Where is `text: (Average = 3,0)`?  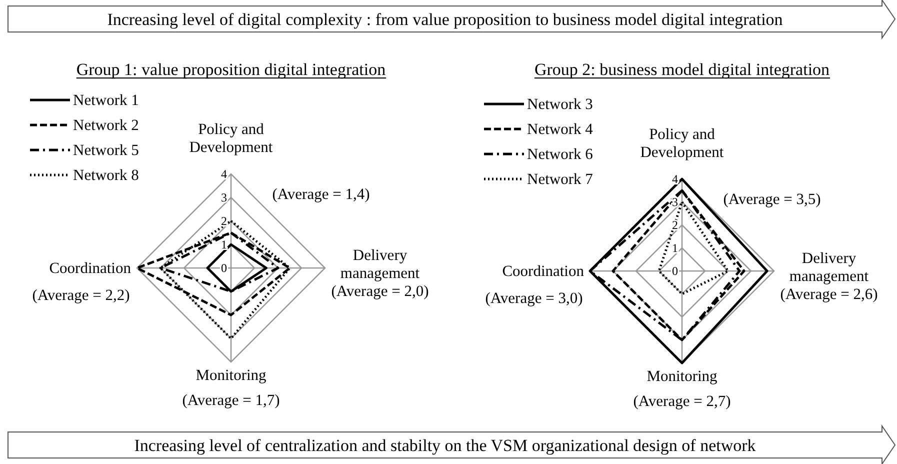 text: (Average = 3,0) is located at coordinates (534, 298).